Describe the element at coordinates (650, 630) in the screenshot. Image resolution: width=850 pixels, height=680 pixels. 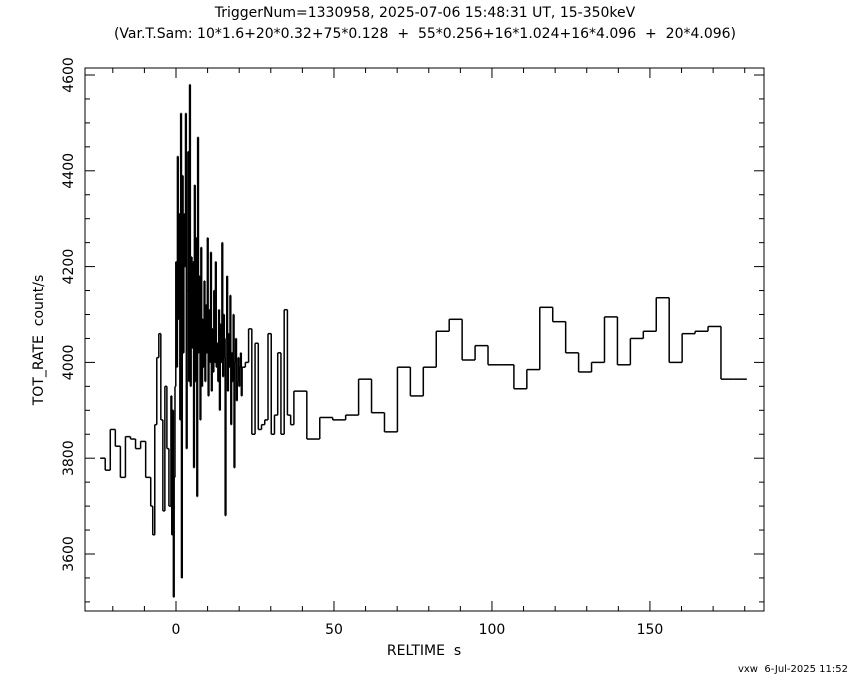
I see `x-tick-label: 150` at that location.